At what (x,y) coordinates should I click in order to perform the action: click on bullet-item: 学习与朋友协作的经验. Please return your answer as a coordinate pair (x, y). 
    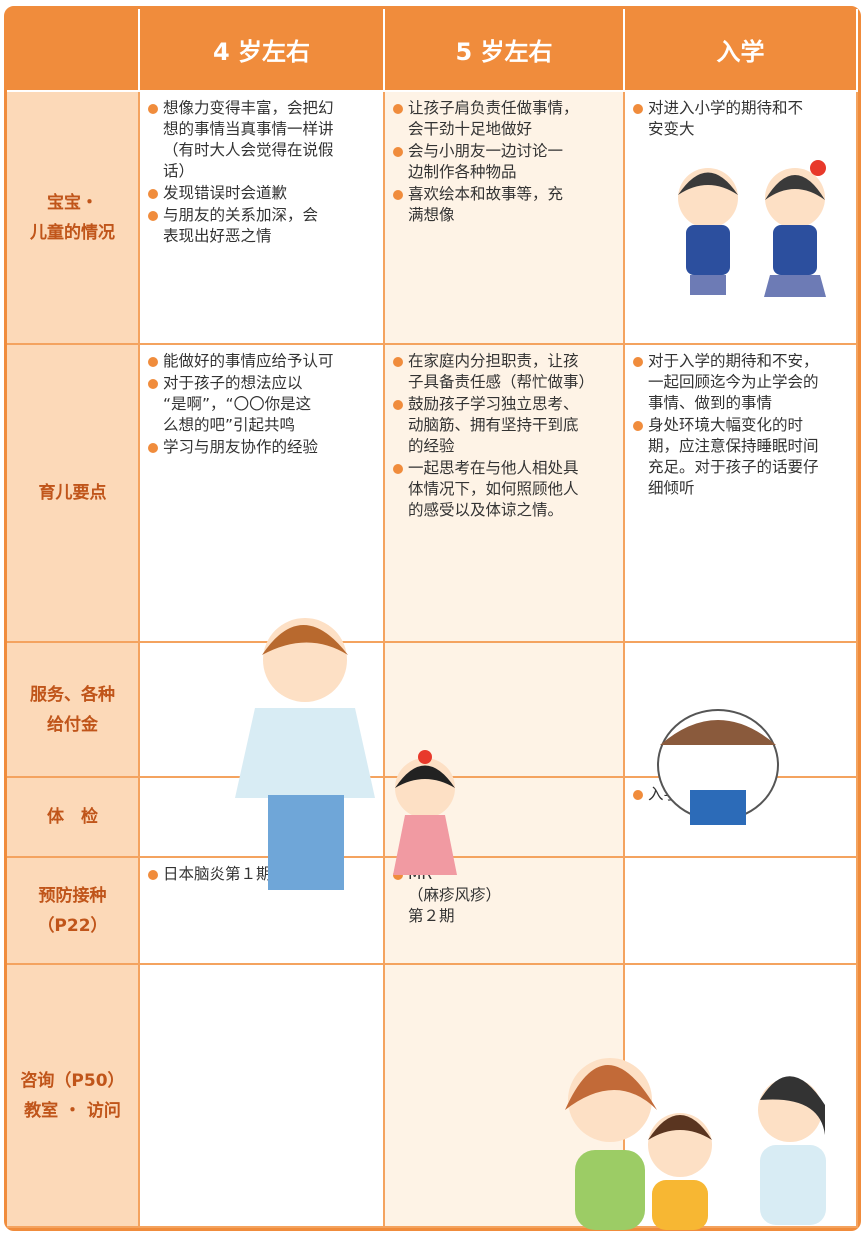
    Looking at the image, I should click on (263, 447).